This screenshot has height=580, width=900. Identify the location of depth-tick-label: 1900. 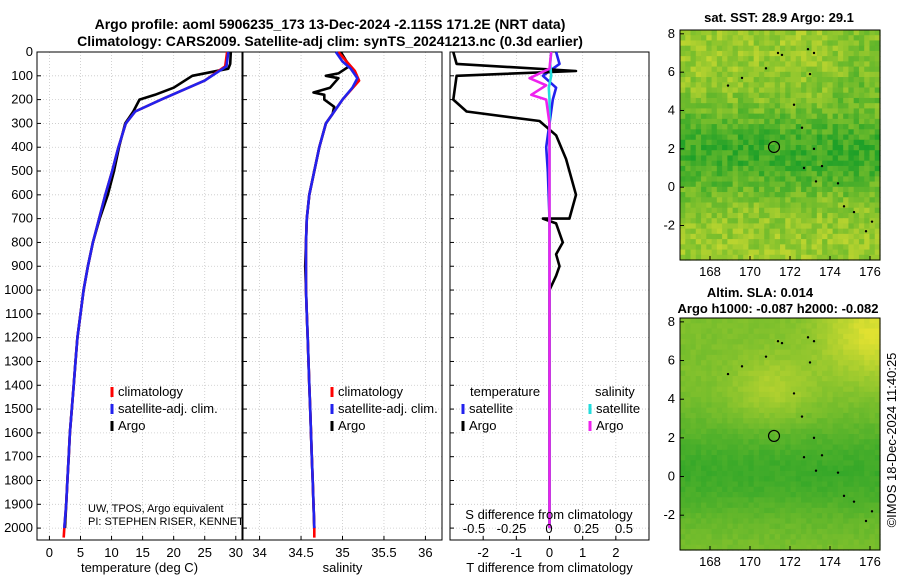
(18, 503).